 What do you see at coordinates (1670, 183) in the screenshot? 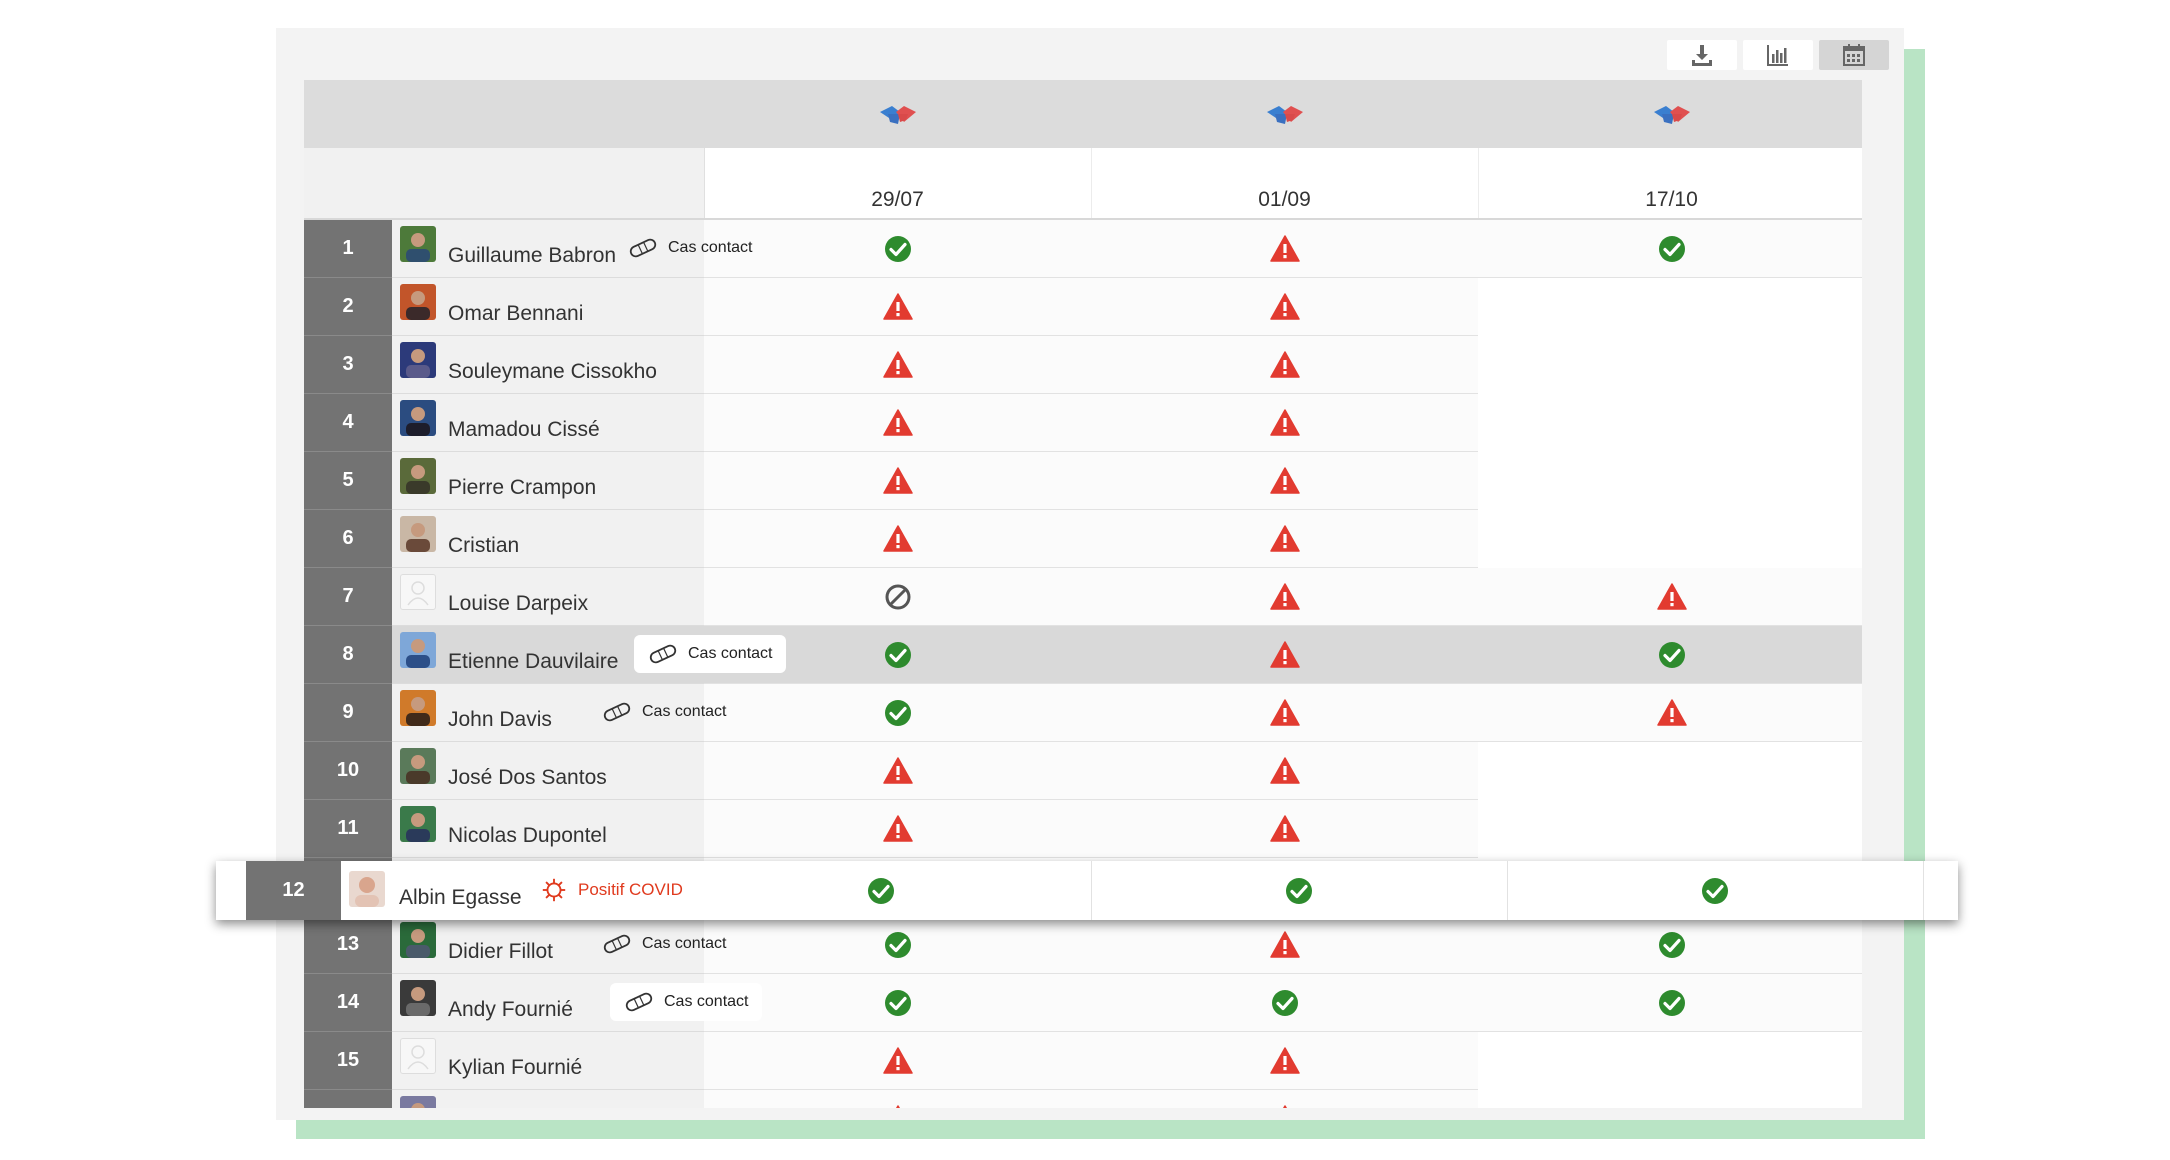
I see `event-date-header: 17/10` at bounding box center [1670, 183].